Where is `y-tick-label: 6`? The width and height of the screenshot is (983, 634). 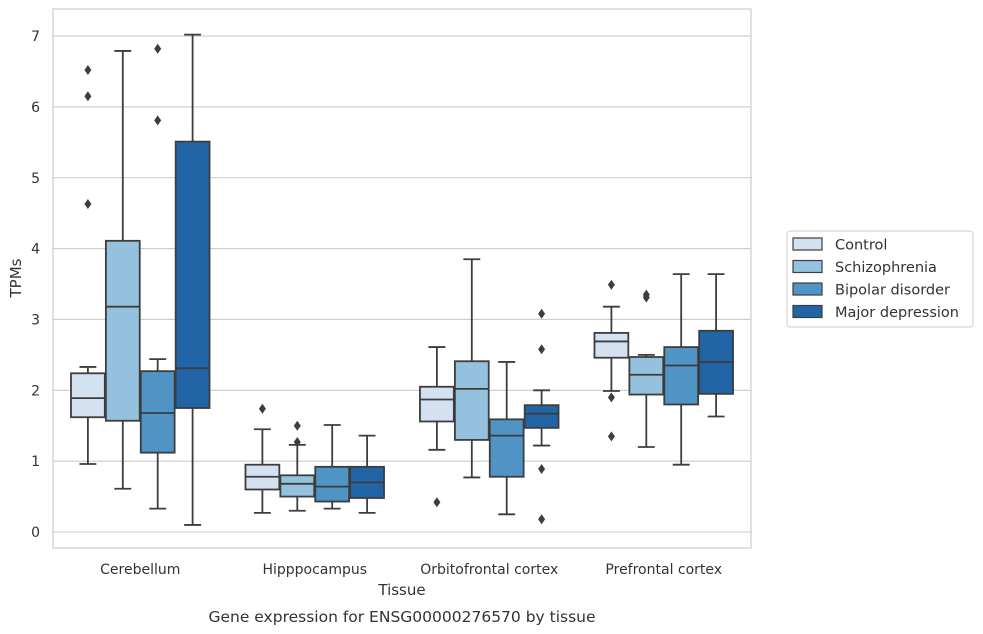
y-tick-label: 6 is located at coordinates (35, 108).